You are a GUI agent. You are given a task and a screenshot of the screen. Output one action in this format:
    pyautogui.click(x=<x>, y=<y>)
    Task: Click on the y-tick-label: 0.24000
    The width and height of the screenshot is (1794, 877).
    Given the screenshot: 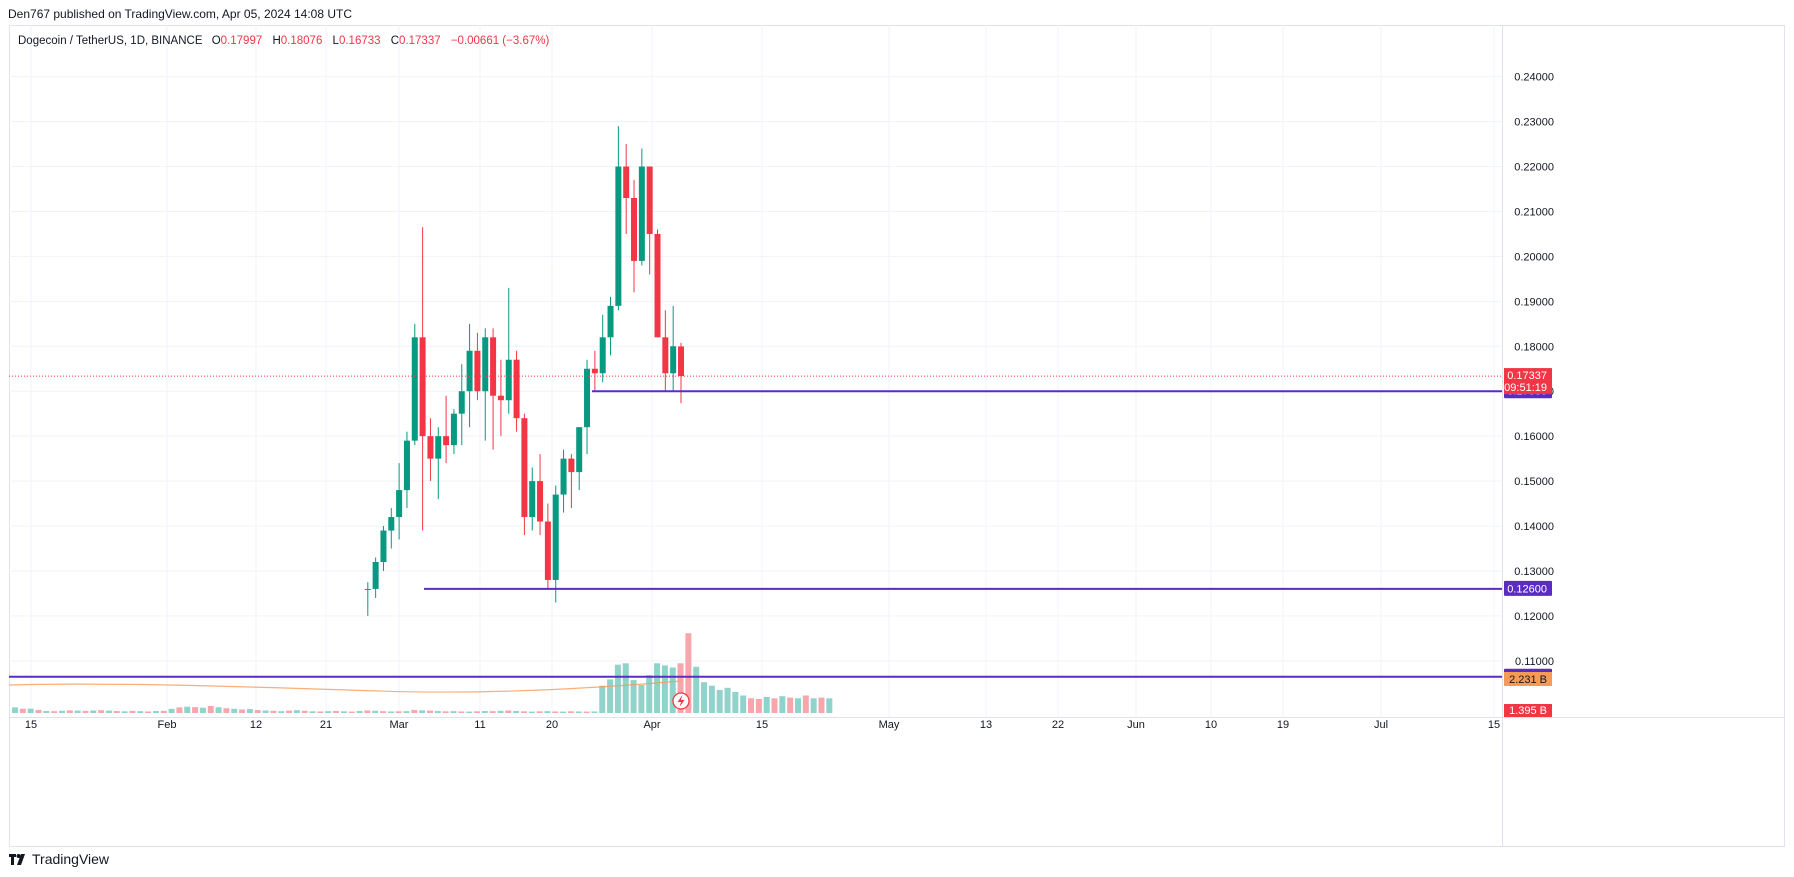 What is the action you would take?
    pyautogui.click(x=1534, y=78)
    